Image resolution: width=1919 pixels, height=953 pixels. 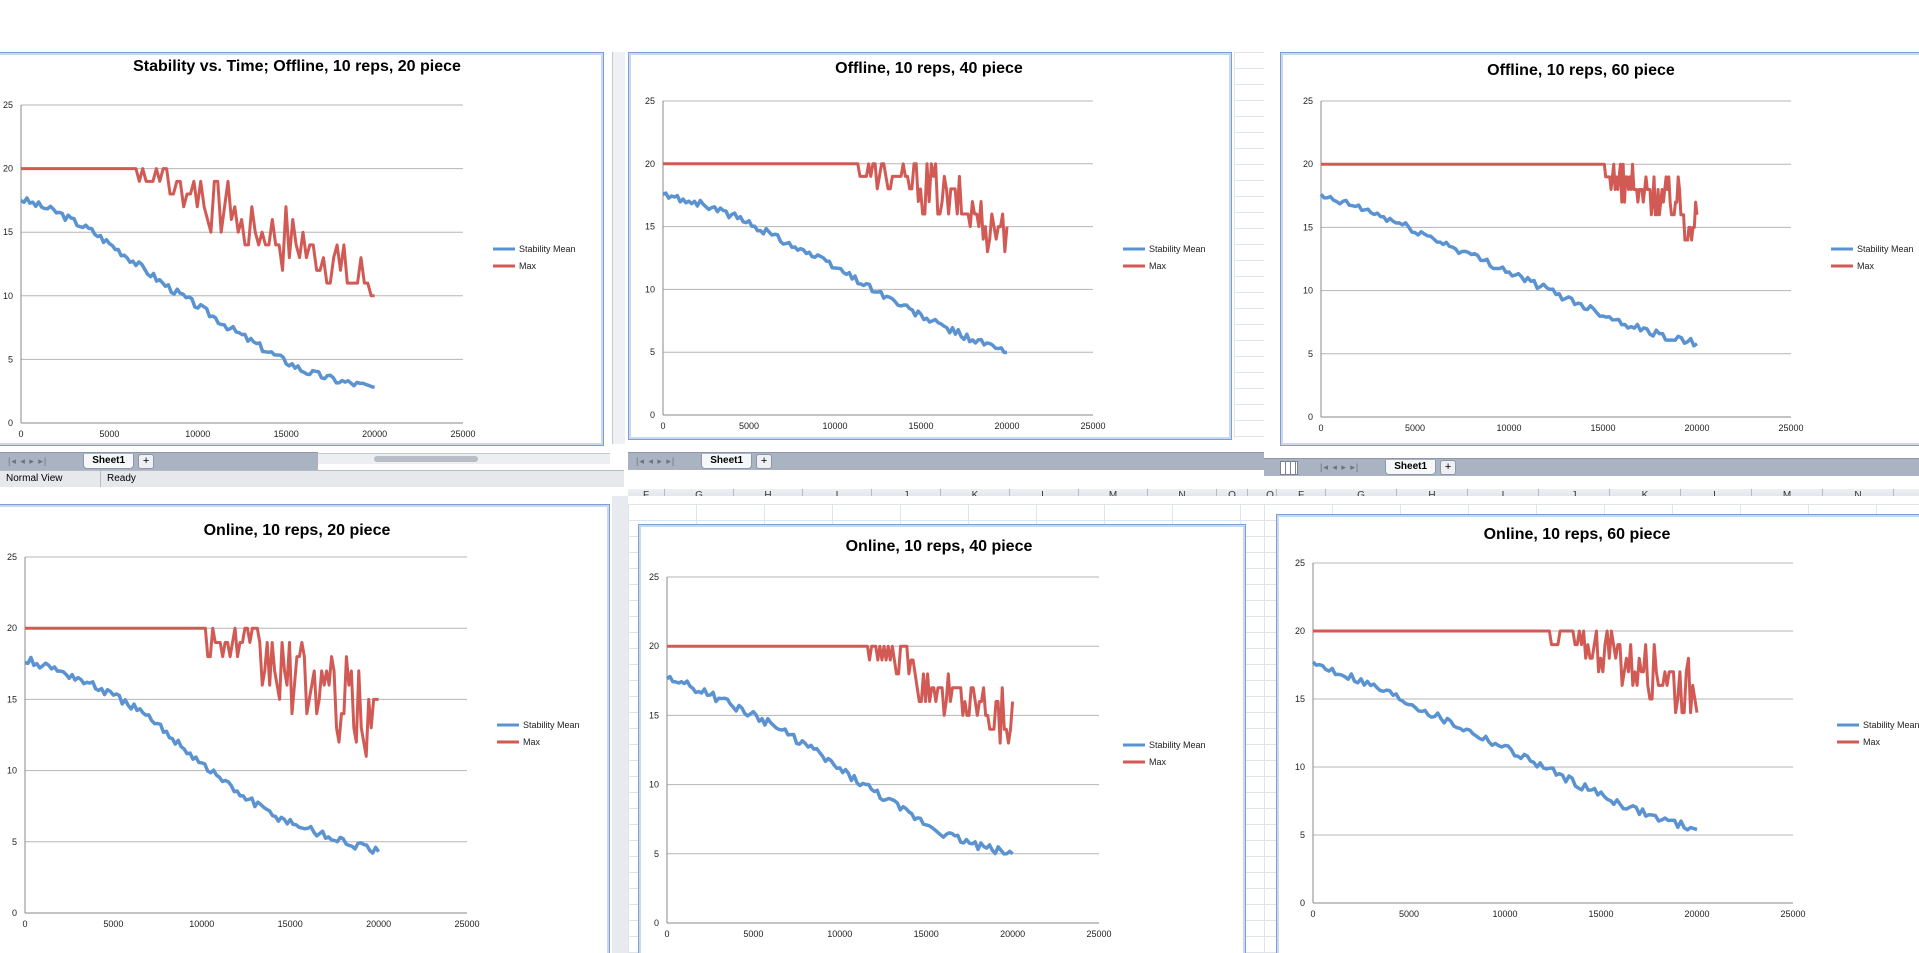 What do you see at coordinates (939, 546) in the screenshot?
I see `chart-title: Online, 10 reps, 40 piece` at bounding box center [939, 546].